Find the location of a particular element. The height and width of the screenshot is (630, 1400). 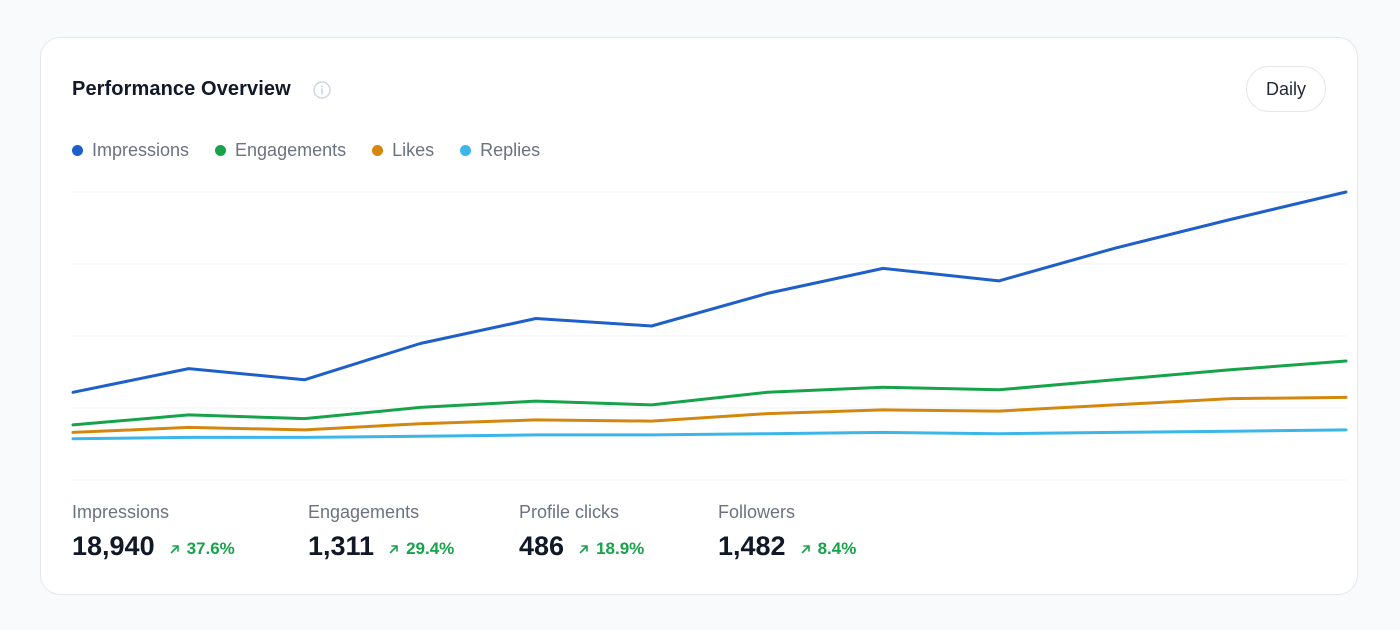

stat-change-value: 29.4% is located at coordinates (430, 548).